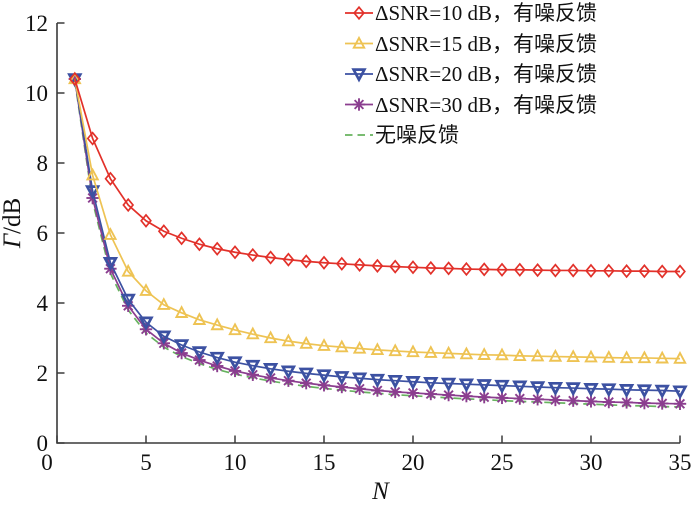 The width and height of the screenshot is (700, 513). What do you see at coordinates (43, 163) in the screenshot?
I see `y-tick-label: 8` at bounding box center [43, 163].